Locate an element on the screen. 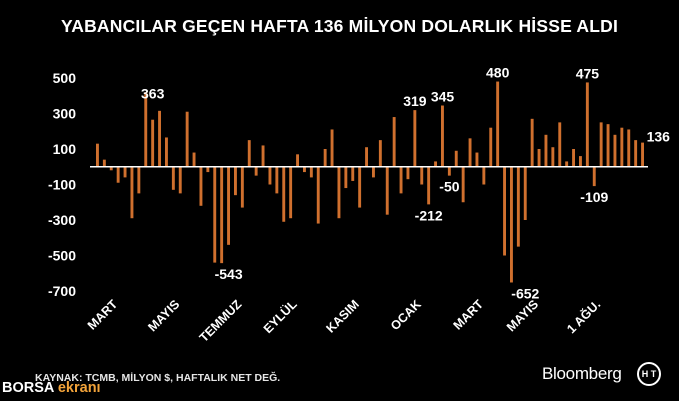 This screenshot has width=679, height=401. x-tick-label: TEMMUZ is located at coordinates (221, 321).